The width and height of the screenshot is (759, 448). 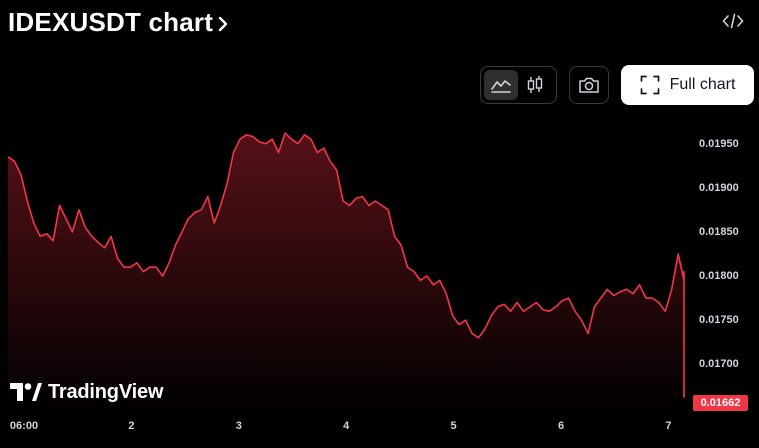 I want to click on tradingview-wordmark: TradingView, so click(x=106, y=391).